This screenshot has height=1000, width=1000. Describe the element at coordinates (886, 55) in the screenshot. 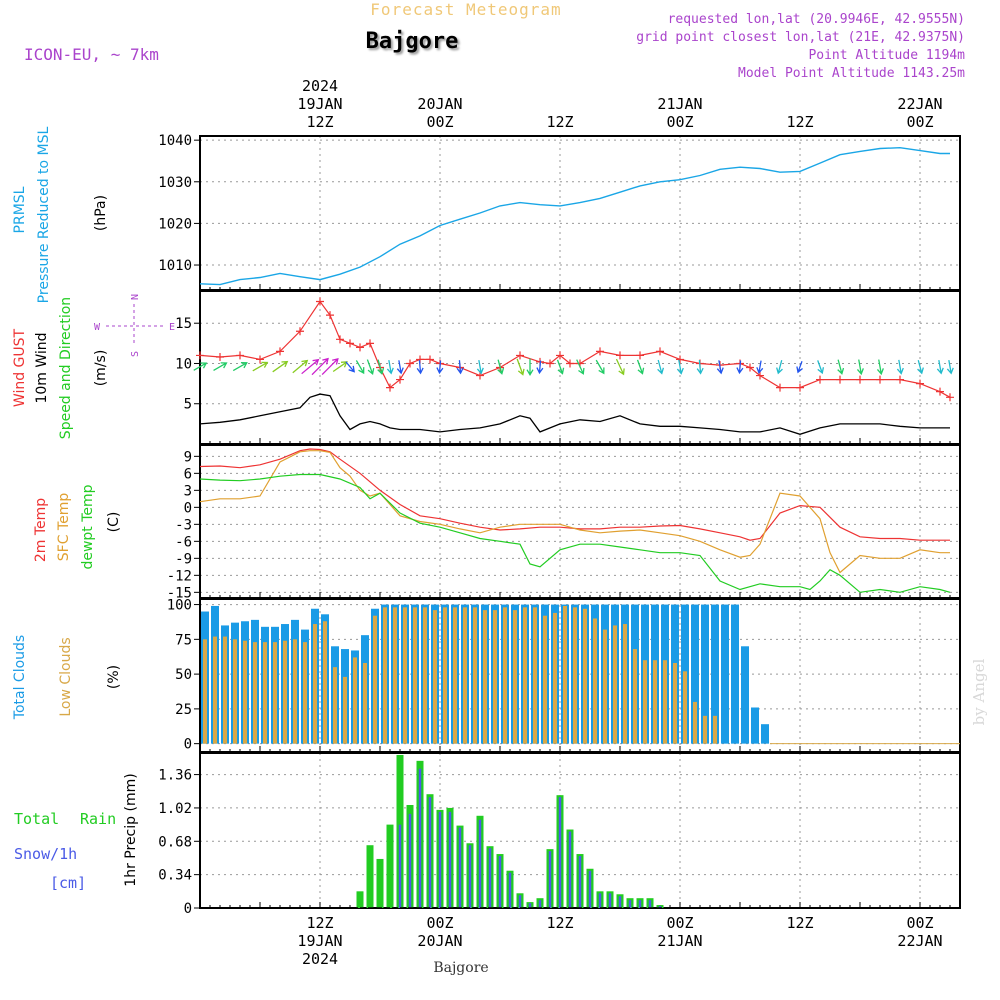

I see `point-altitude: Point Altitude 1194m` at that location.